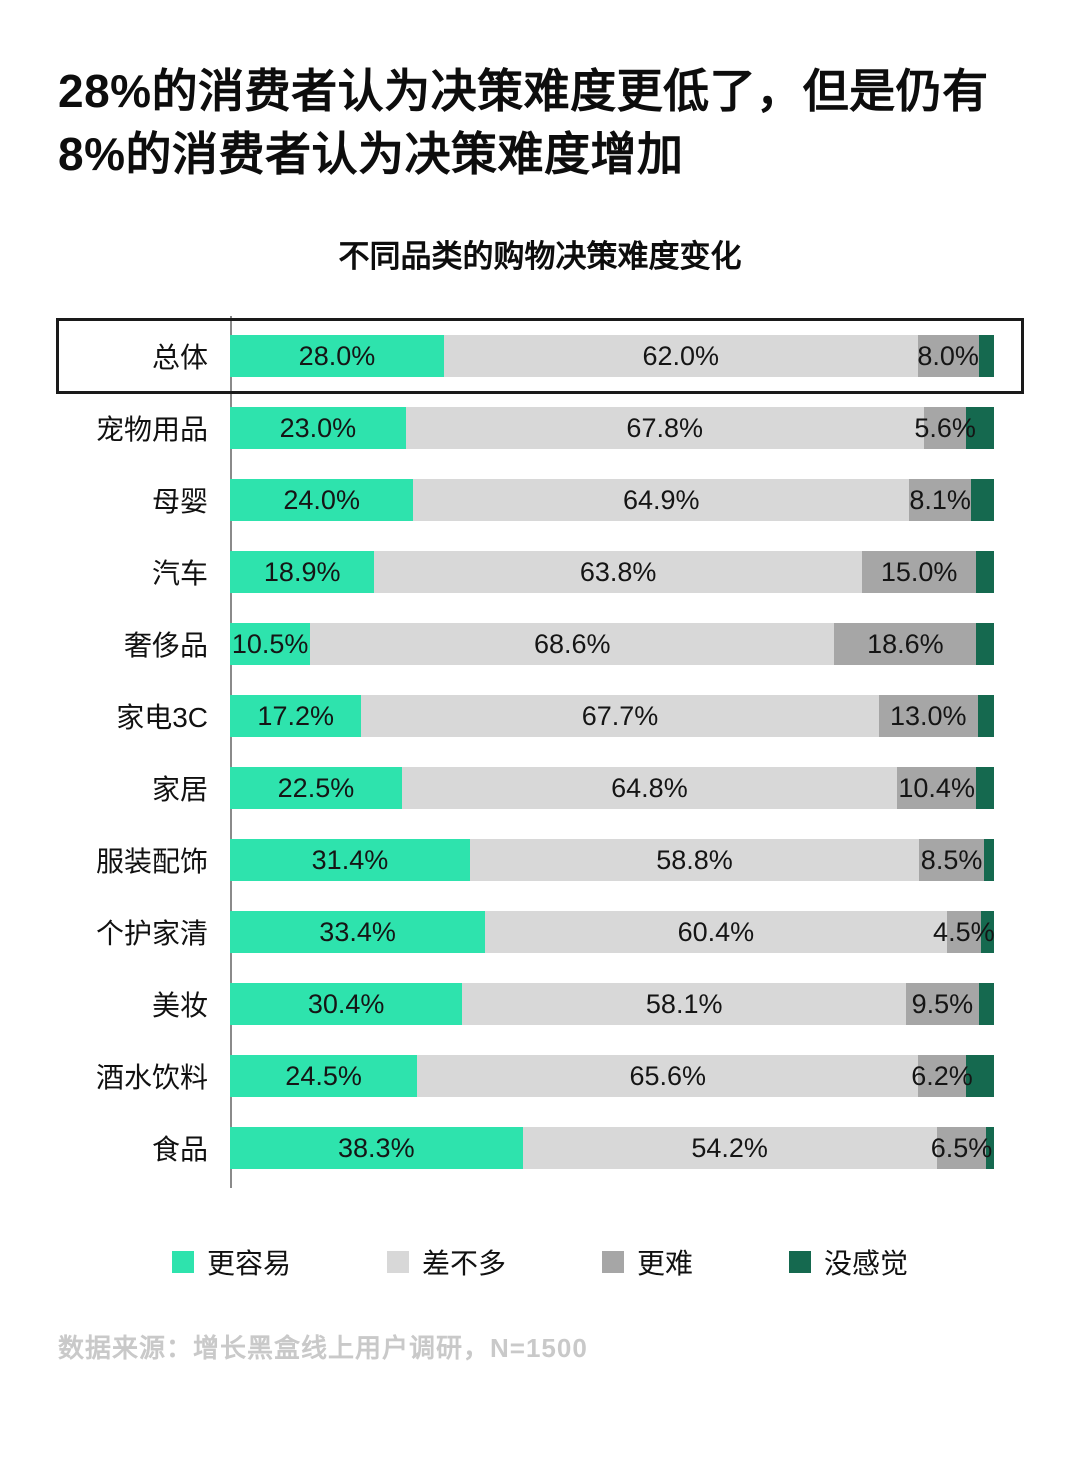 Image resolution: width=1080 pixels, height=1483 pixels. I want to click on bar-segment-harder: 13.0%, so click(928, 716).